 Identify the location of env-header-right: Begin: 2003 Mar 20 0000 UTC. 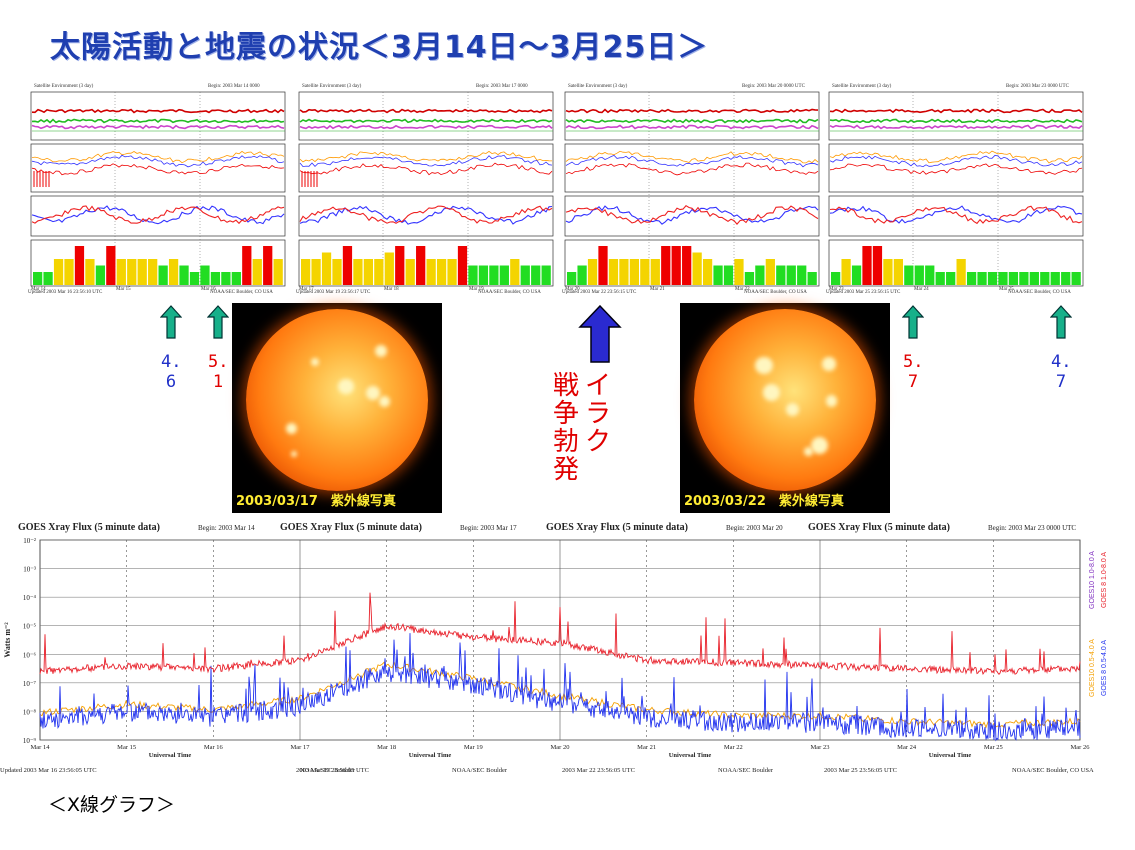
(773, 86).